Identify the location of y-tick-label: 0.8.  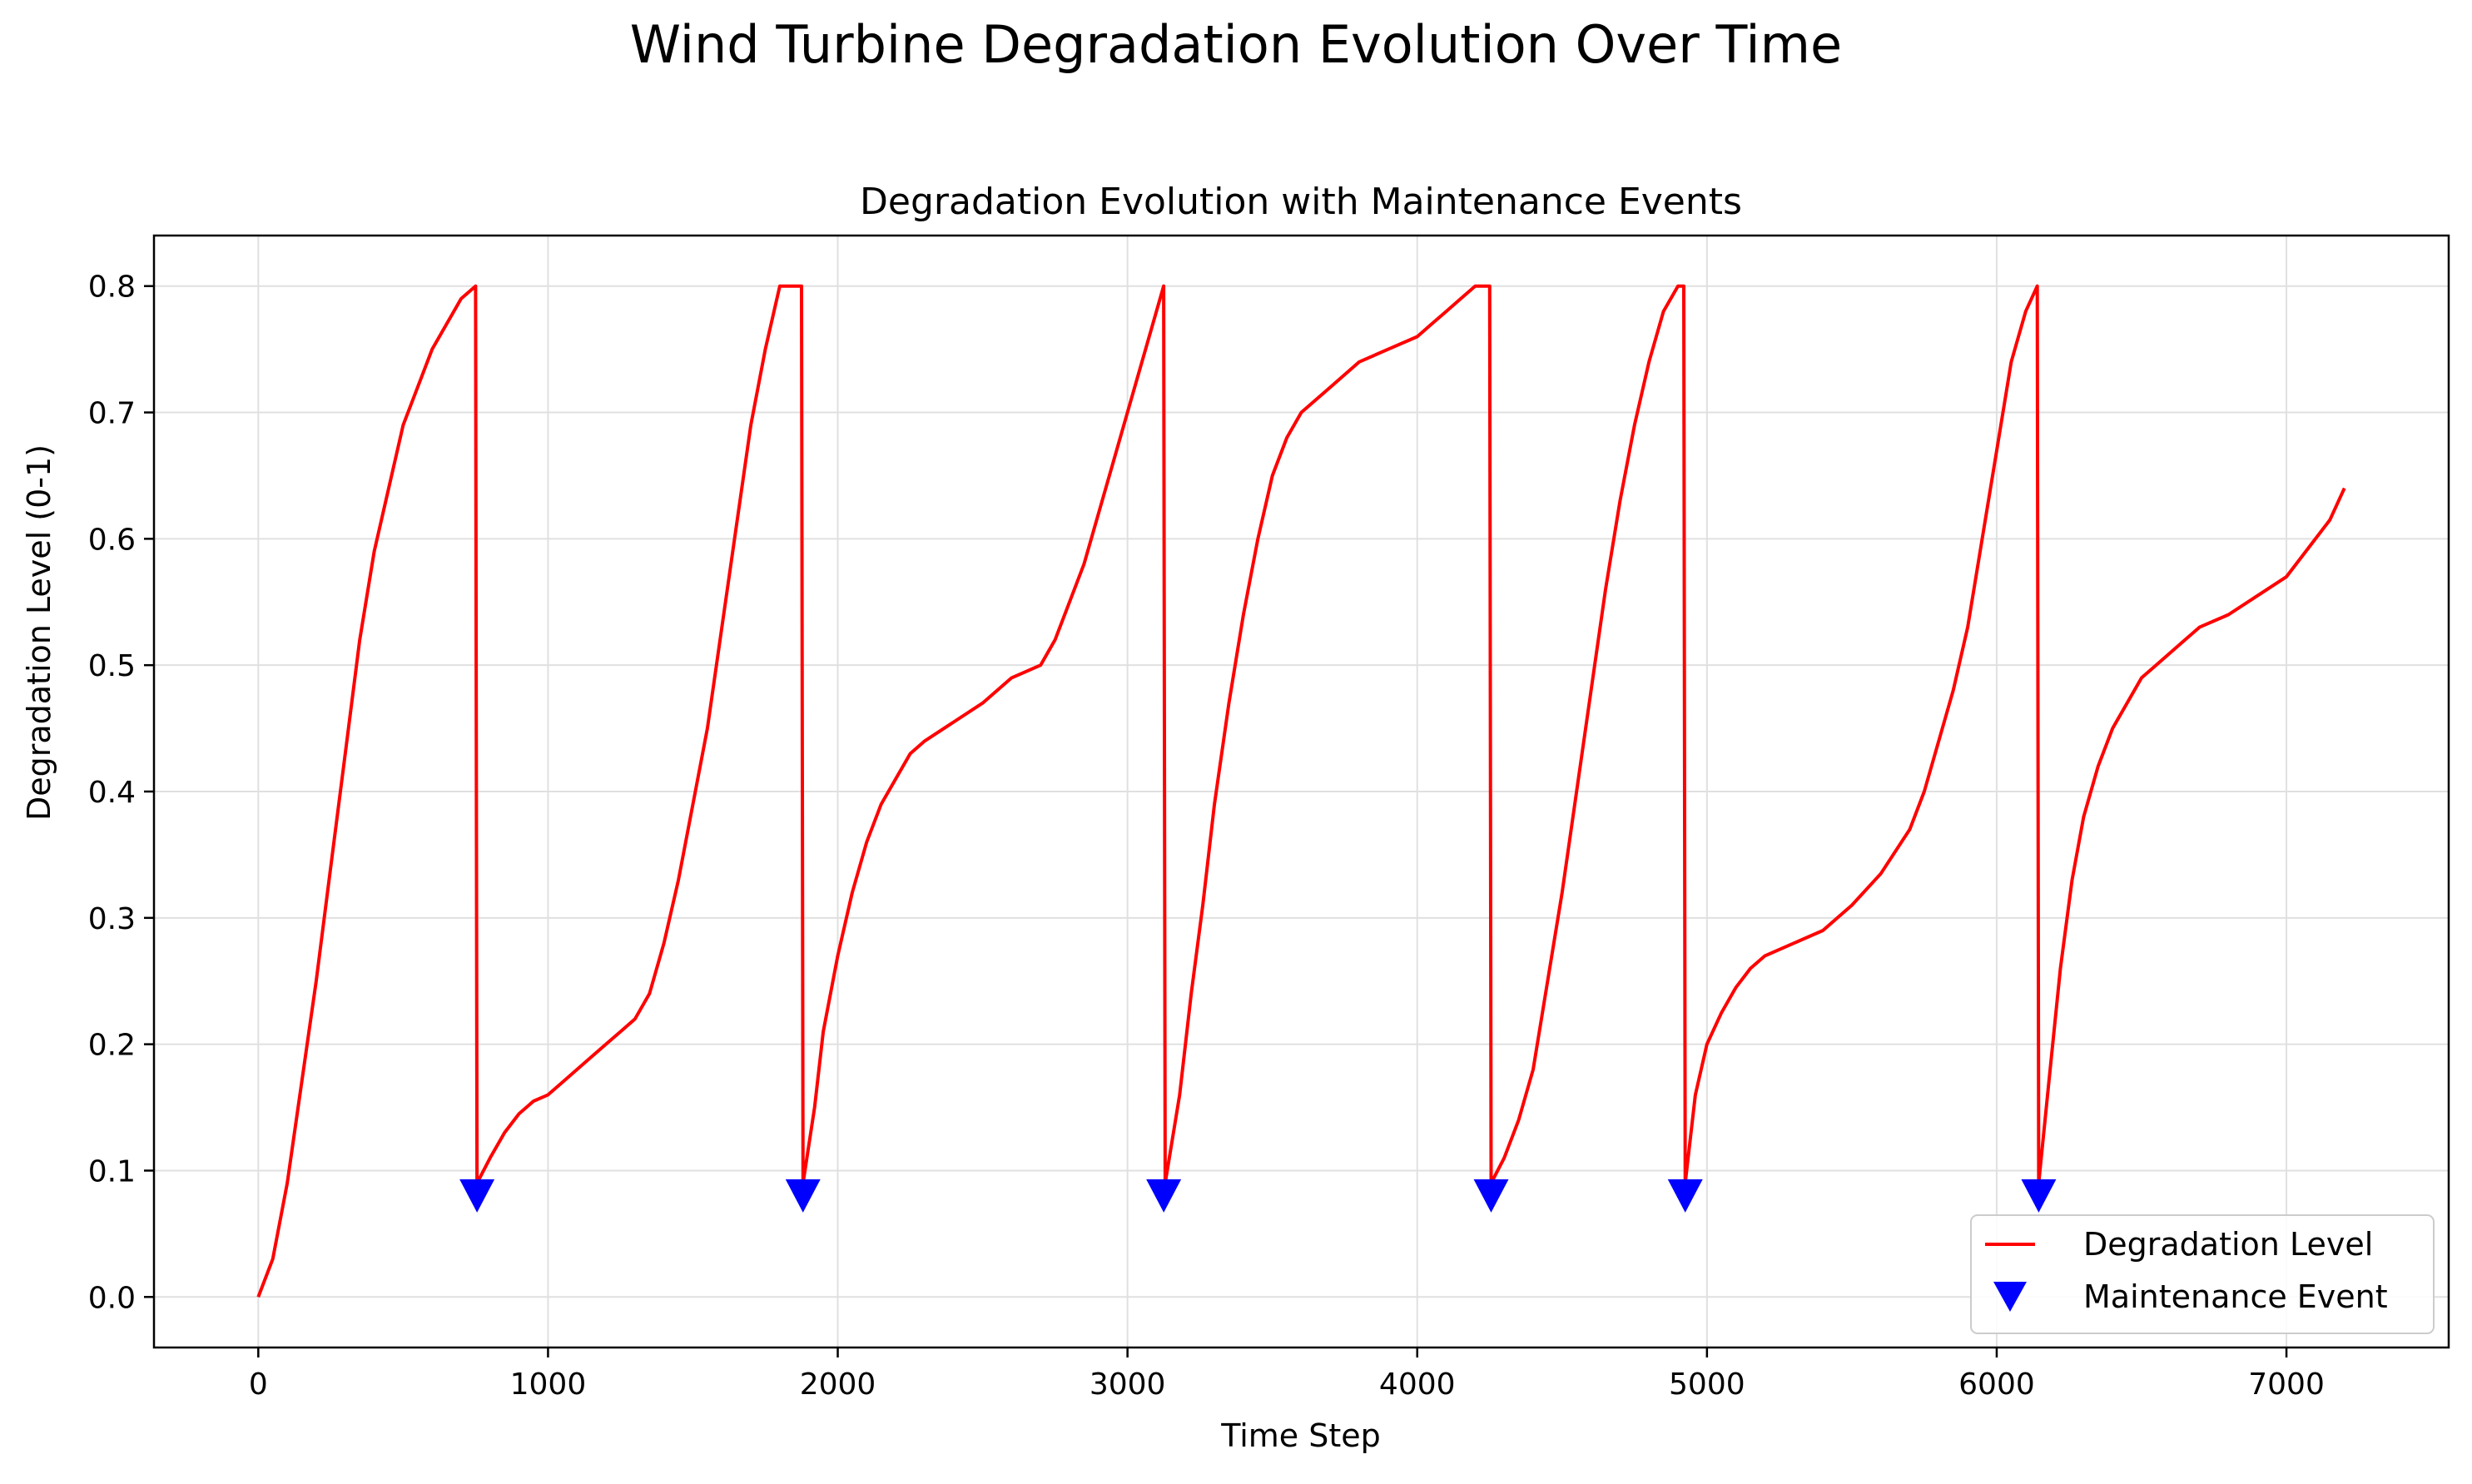
(112, 287).